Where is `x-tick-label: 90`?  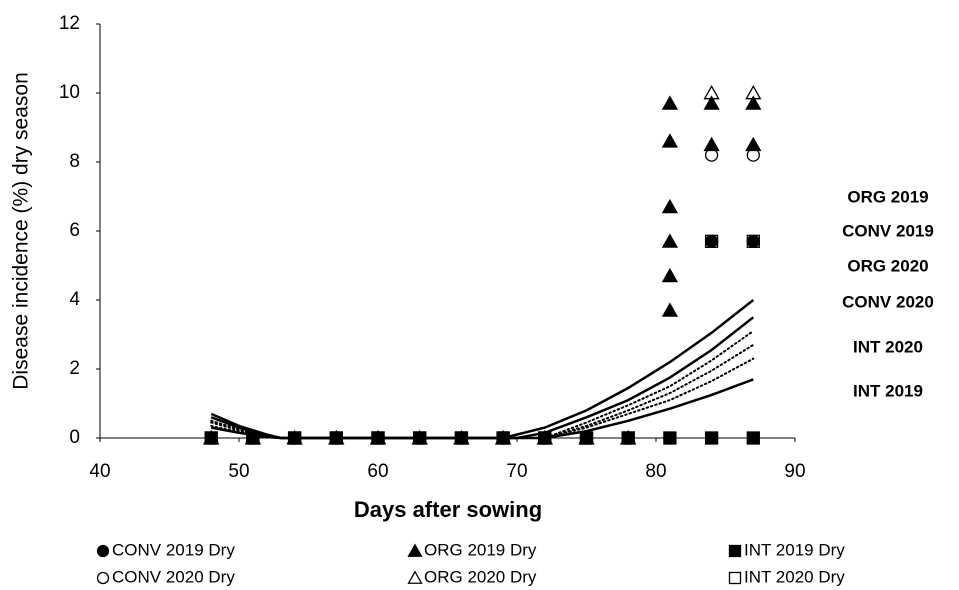
x-tick-label: 90 is located at coordinates (794, 471).